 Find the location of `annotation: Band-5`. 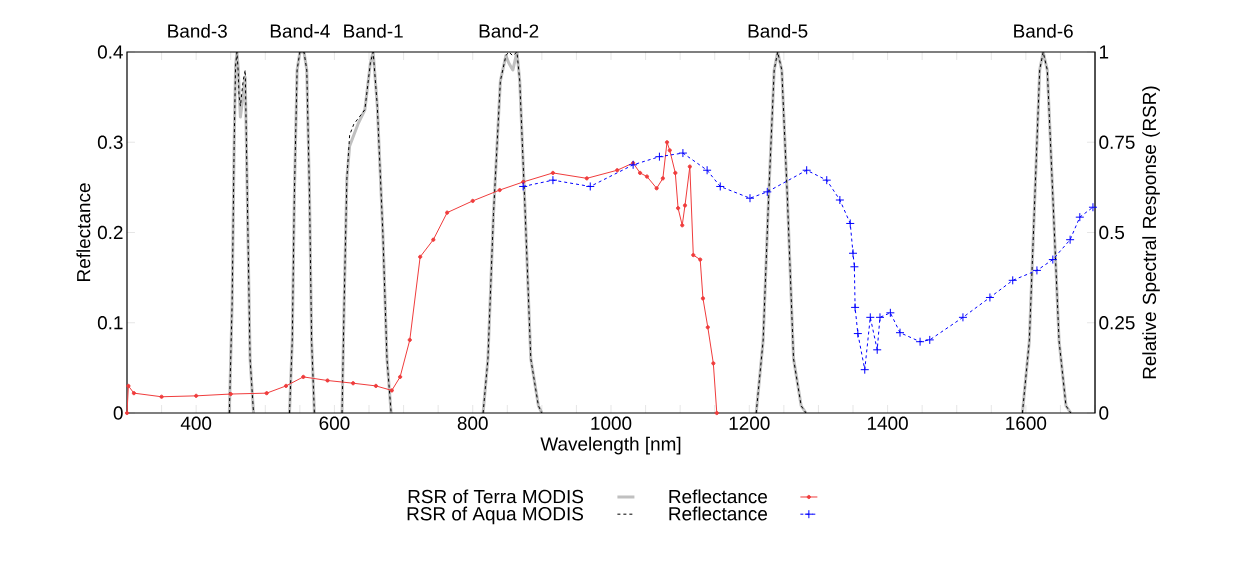

annotation: Band-5 is located at coordinates (778, 30).